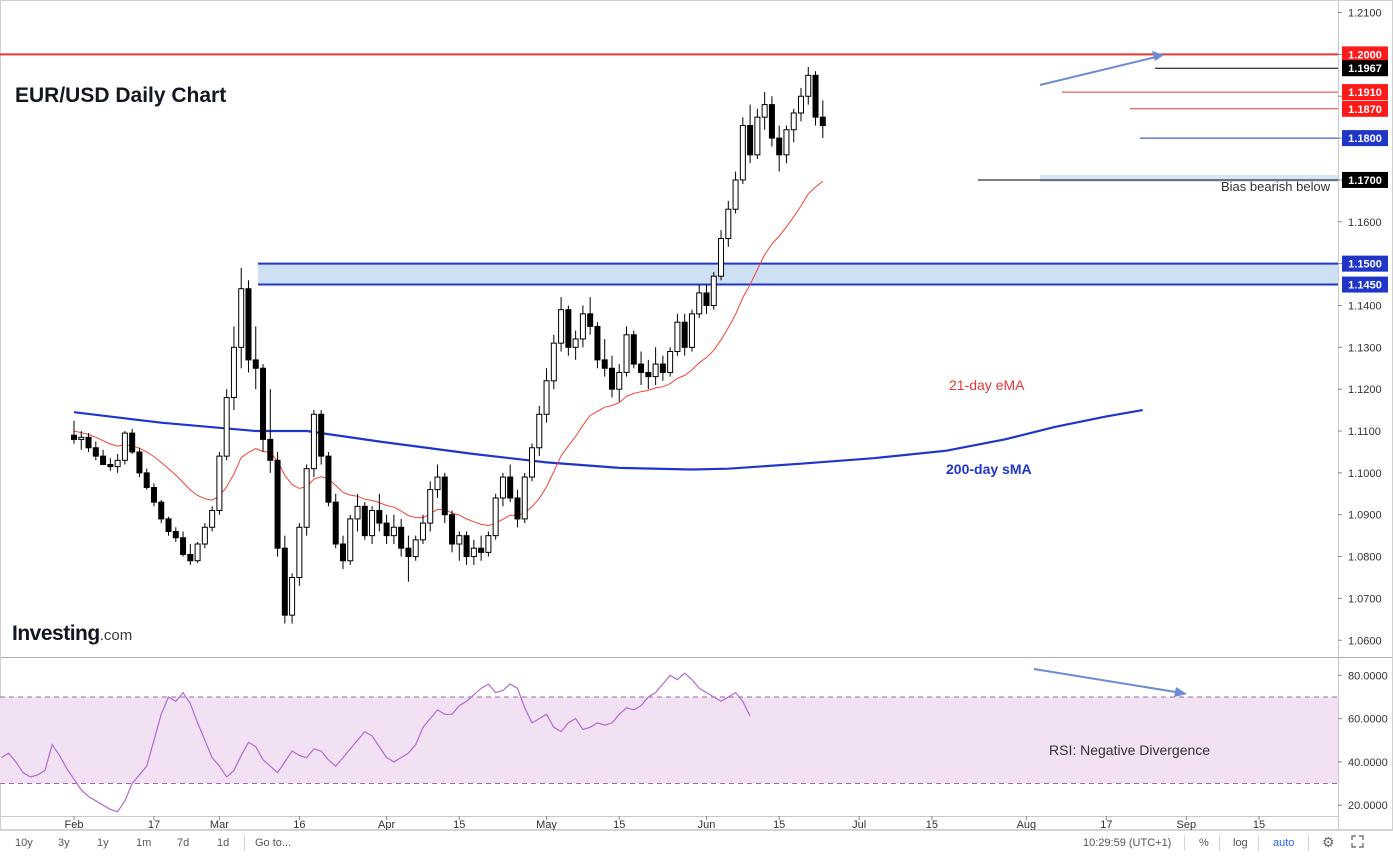  What do you see at coordinates (24, 843) in the screenshot?
I see `range-10y-button: 10y` at bounding box center [24, 843].